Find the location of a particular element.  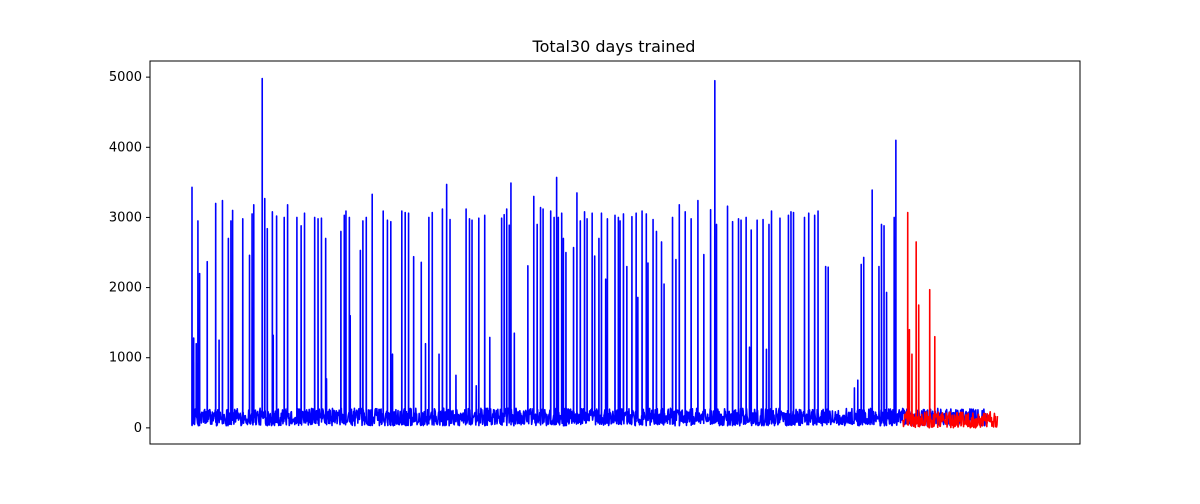

y-axis: 0 1000 2000 3000 4000 5000 is located at coordinates (129, 253).